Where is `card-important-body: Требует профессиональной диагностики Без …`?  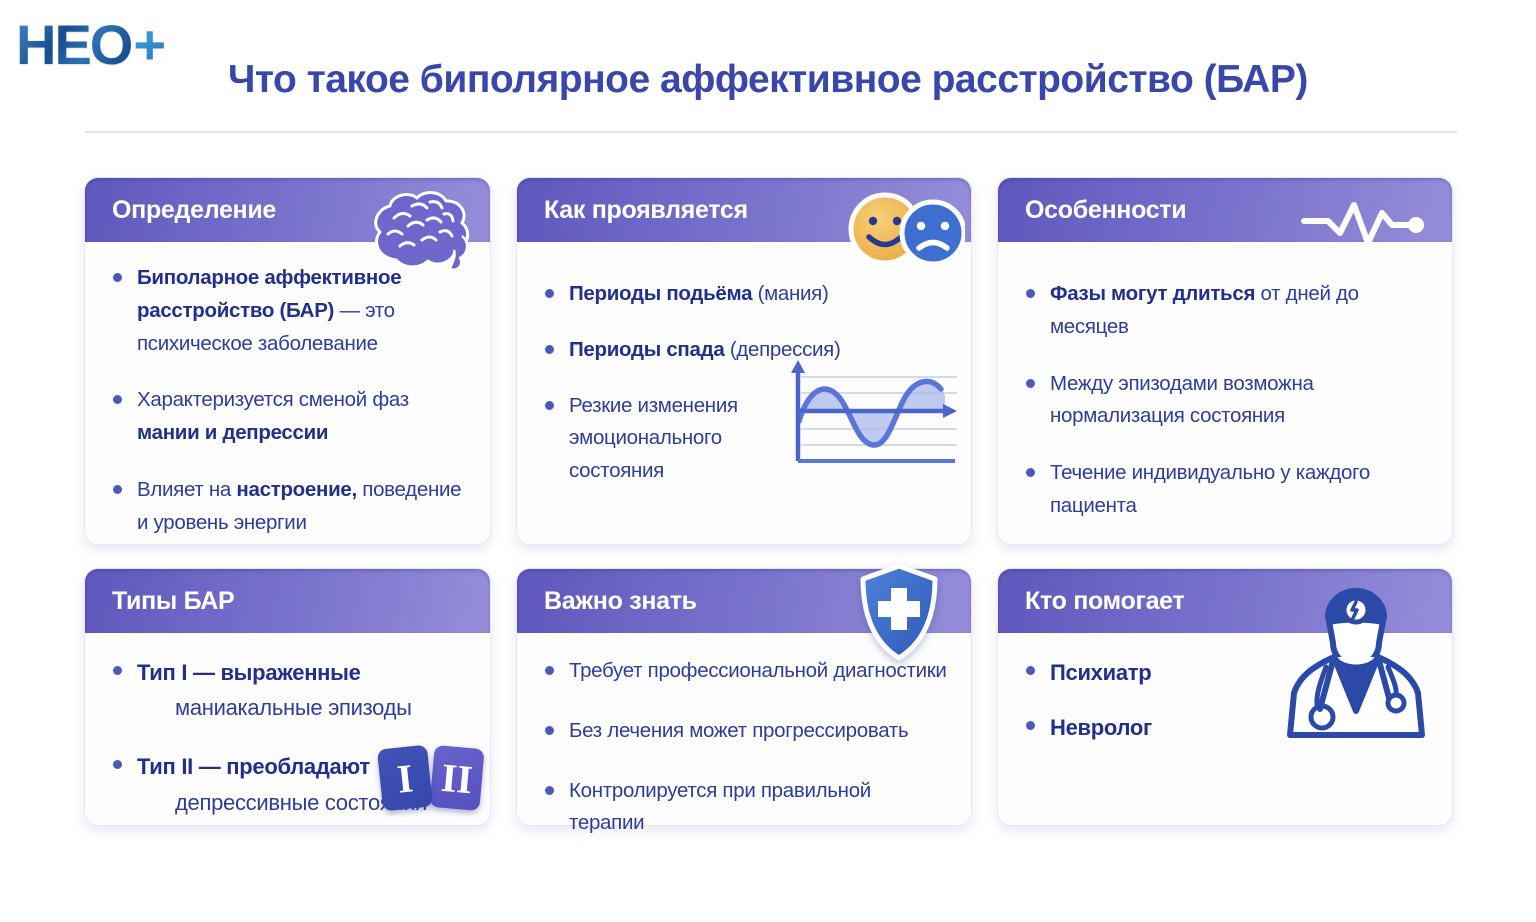
card-important-body: Требует профессиональной диагностики Без … is located at coordinates (744, 736).